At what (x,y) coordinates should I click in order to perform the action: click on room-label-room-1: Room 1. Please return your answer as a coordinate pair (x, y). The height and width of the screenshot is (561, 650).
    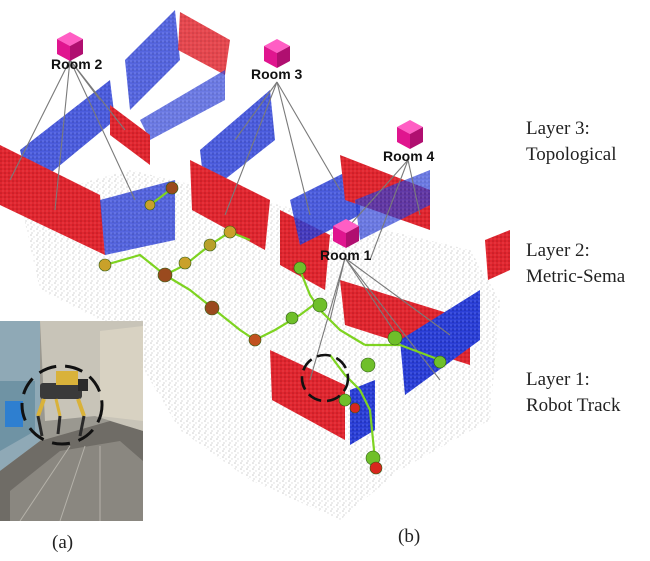
    Looking at the image, I should click on (346, 255).